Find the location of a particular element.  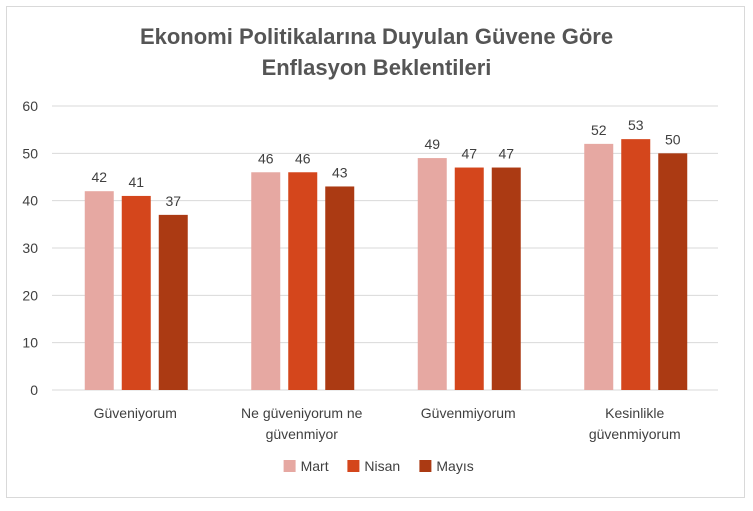

x-tick-label: Güveniyorum is located at coordinates (135, 413).